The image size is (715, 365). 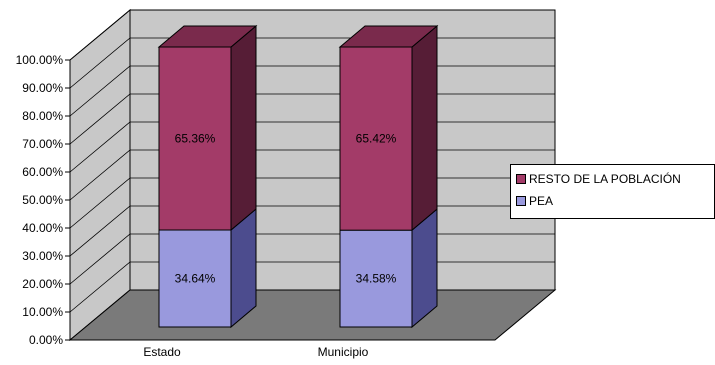 What do you see at coordinates (42, 116) in the screenshot?
I see `y-tick-label: 80.00%` at bounding box center [42, 116].